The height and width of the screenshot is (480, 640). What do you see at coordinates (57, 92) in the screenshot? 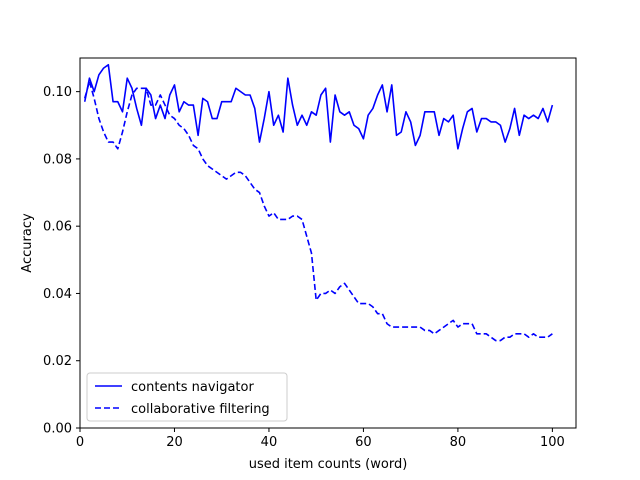
I see `y-tick-label: 0.10` at bounding box center [57, 92].